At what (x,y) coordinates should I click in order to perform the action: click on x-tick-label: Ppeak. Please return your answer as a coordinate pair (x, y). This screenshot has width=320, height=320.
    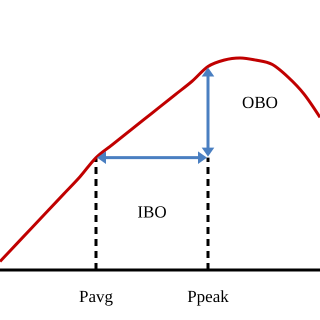
    Looking at the image, I should click on (208, 296).